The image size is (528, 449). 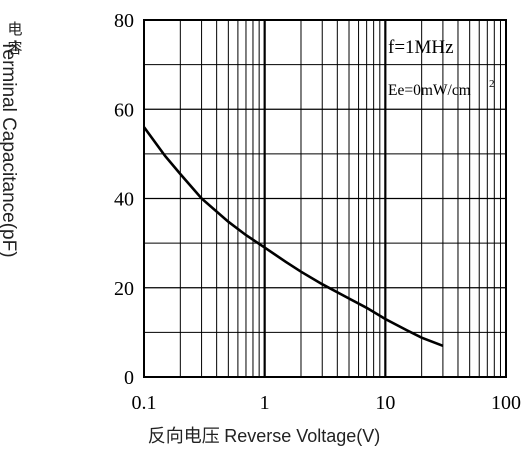 I want to click on x-tick-label: 0.1, so click(x=144, y=403).